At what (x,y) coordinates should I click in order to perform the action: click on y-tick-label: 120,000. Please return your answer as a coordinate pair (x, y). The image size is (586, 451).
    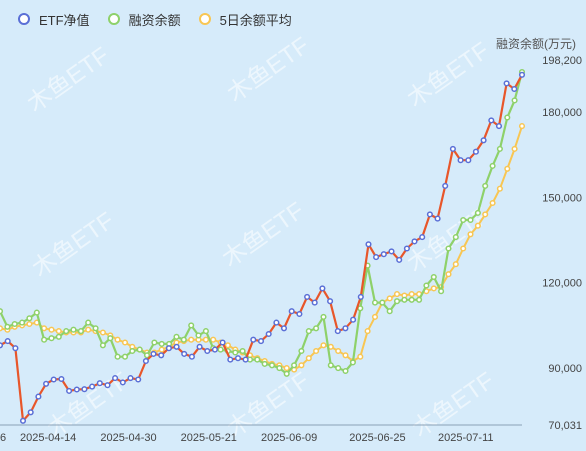
    Looking at the image, I should click on (562, 284).